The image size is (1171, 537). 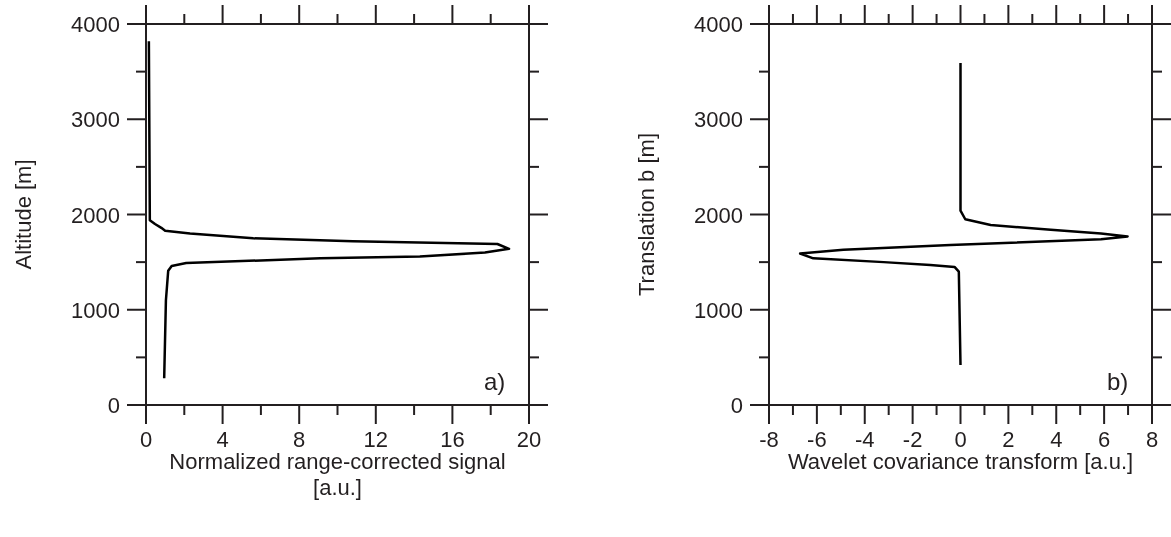 I want to click on x-axis-title: Wavelet covariance transform [a.u.], so click(x=960, y=462).